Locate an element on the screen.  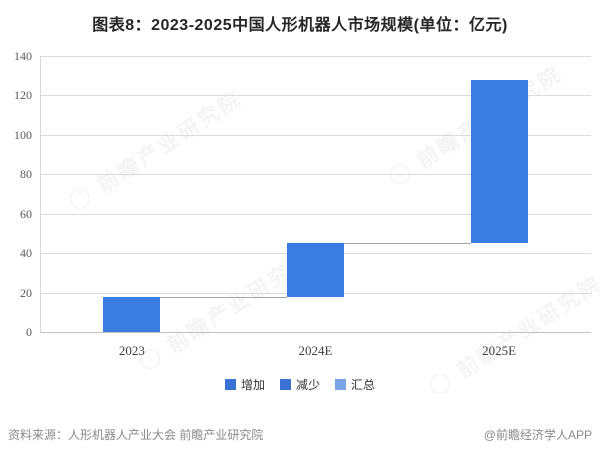
y-axis-tick-120: 120 is located at coordinates (23, 95).